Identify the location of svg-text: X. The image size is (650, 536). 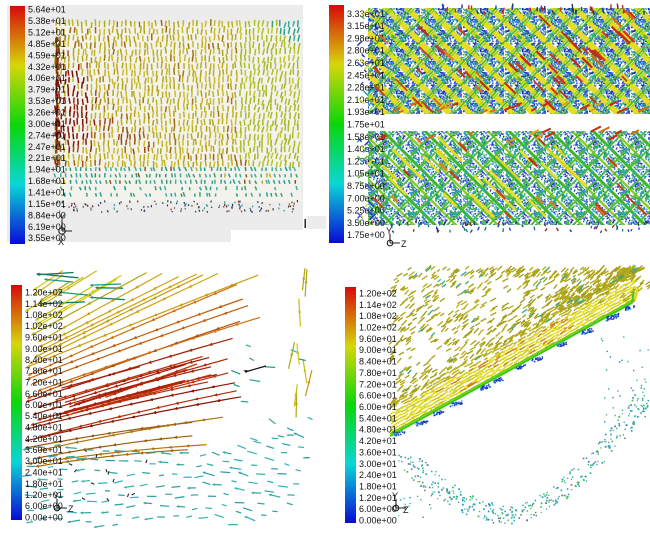
(61, 242).